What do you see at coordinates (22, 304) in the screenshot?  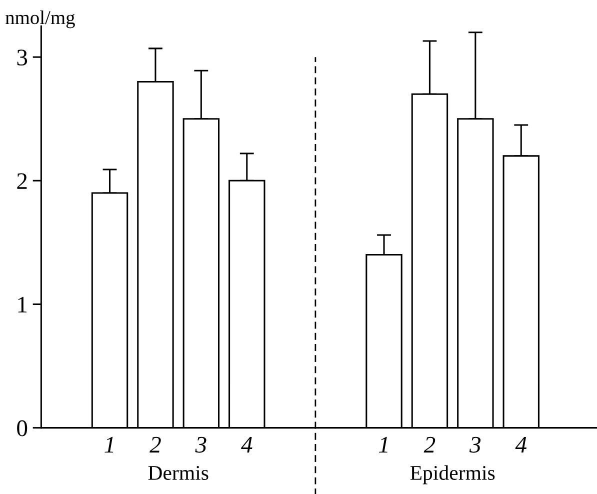 I see `y-tick-label: 1` at bounding box center [22, 304].